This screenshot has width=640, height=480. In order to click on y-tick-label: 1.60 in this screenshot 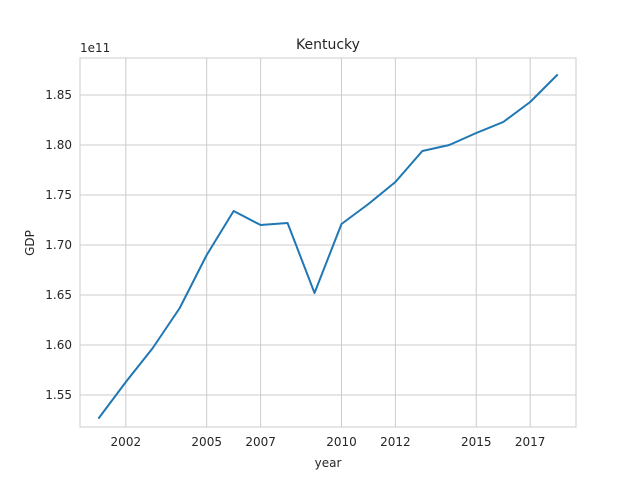, I will do `click(58, 345)`.